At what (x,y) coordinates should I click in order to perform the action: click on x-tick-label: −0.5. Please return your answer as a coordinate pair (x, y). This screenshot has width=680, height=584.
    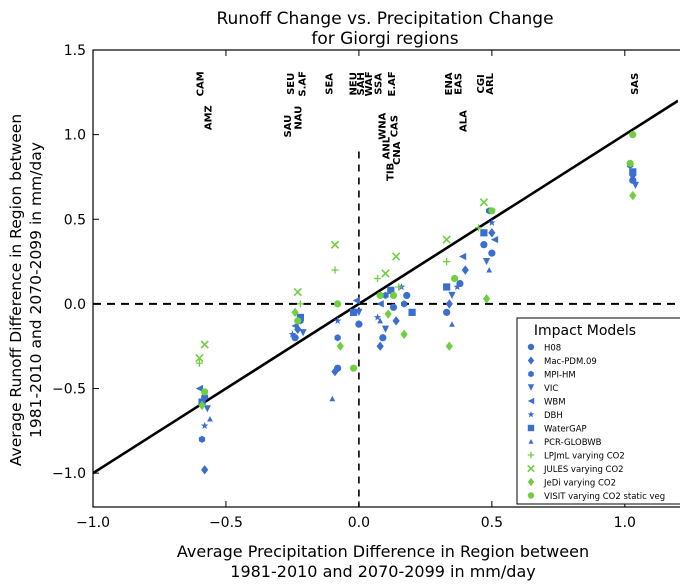
    Looking at the image, I should click on (226, 523).